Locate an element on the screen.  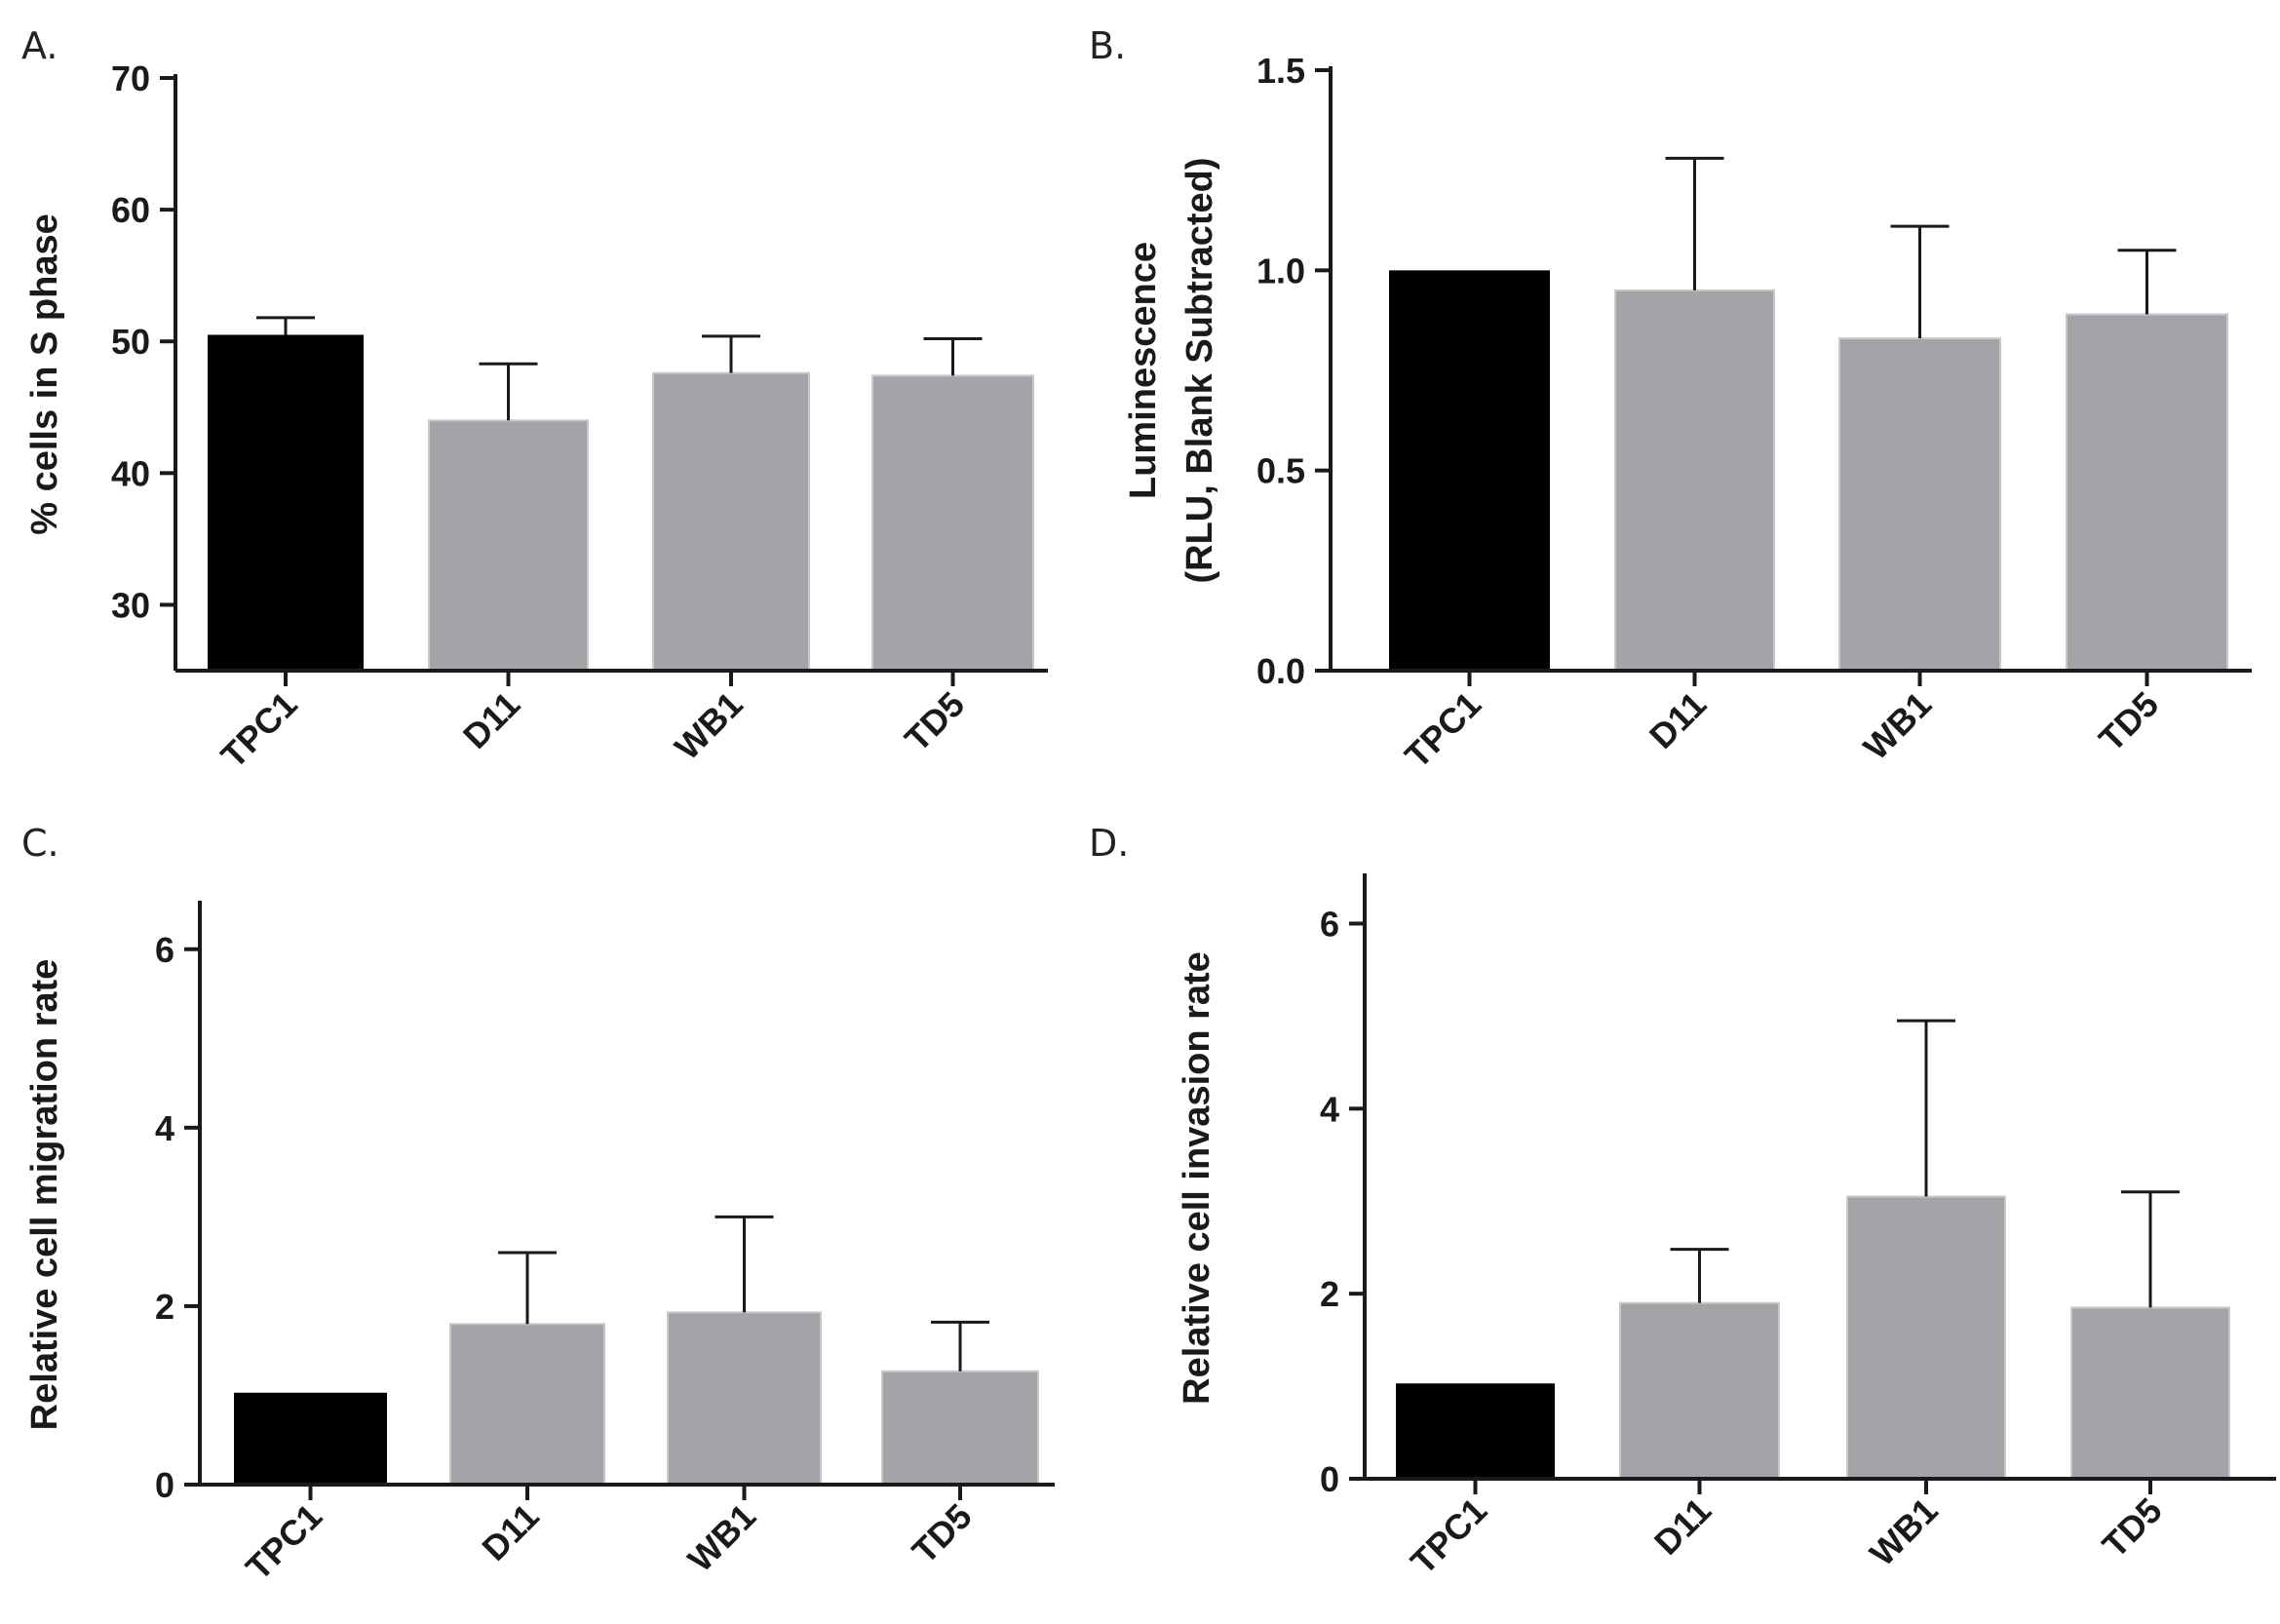
y-tick-label-c-3: 6 is located at coordinates (165, 950).